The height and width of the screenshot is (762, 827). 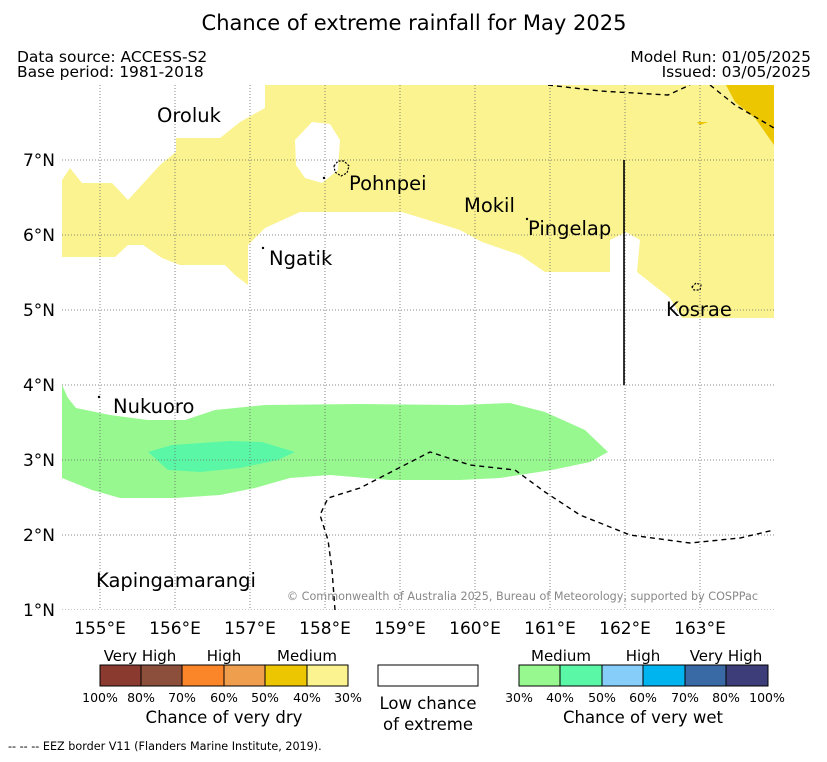 What do you see at coordinates (736, 72) in the screenshot?
I see `issued-label: Issued: 03/05/2025` at bounding box center [736, 72].